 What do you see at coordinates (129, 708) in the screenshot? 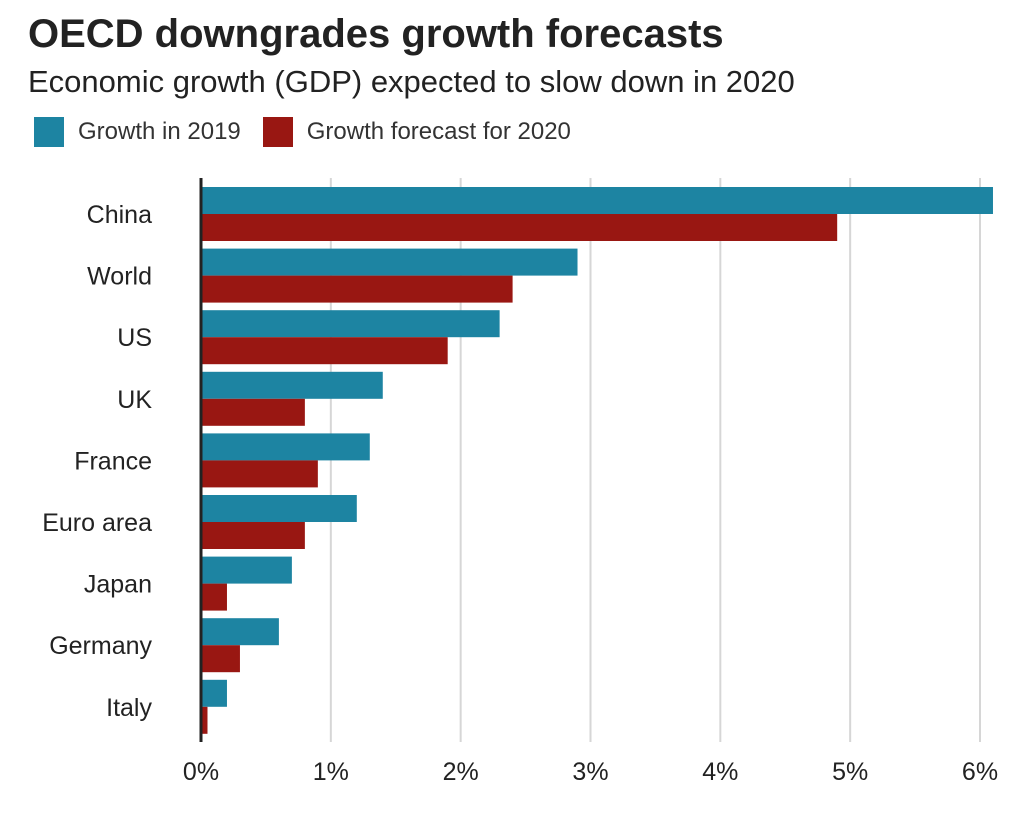
I see `category-label: Italy` at bounding box center [129, 708].